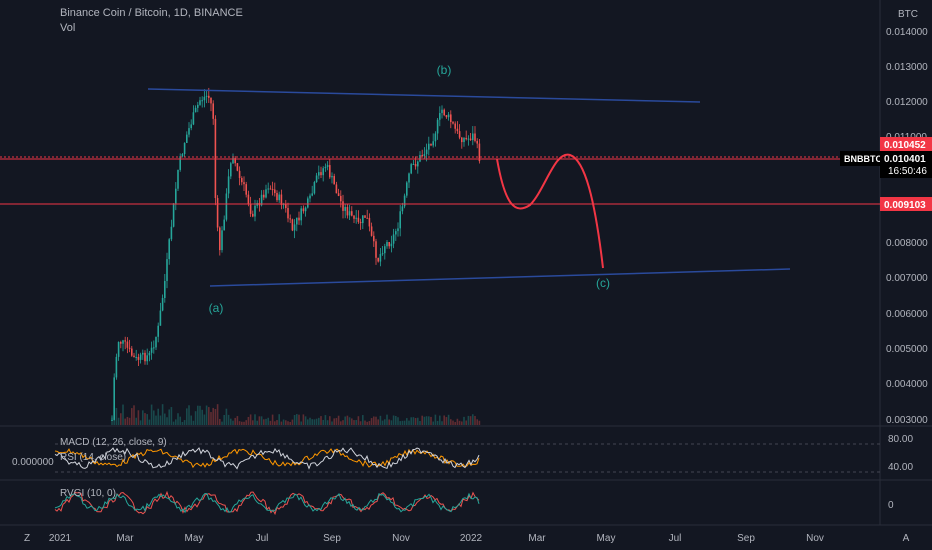 The image size is (932, 550). Describe the element at coordinates (216, 308) in the screenshot. I see `wave-label-a: (a)` at that location.